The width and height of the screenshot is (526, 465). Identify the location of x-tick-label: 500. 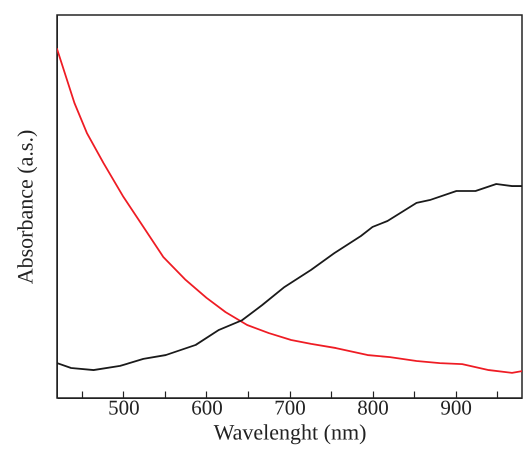
(124, 408).